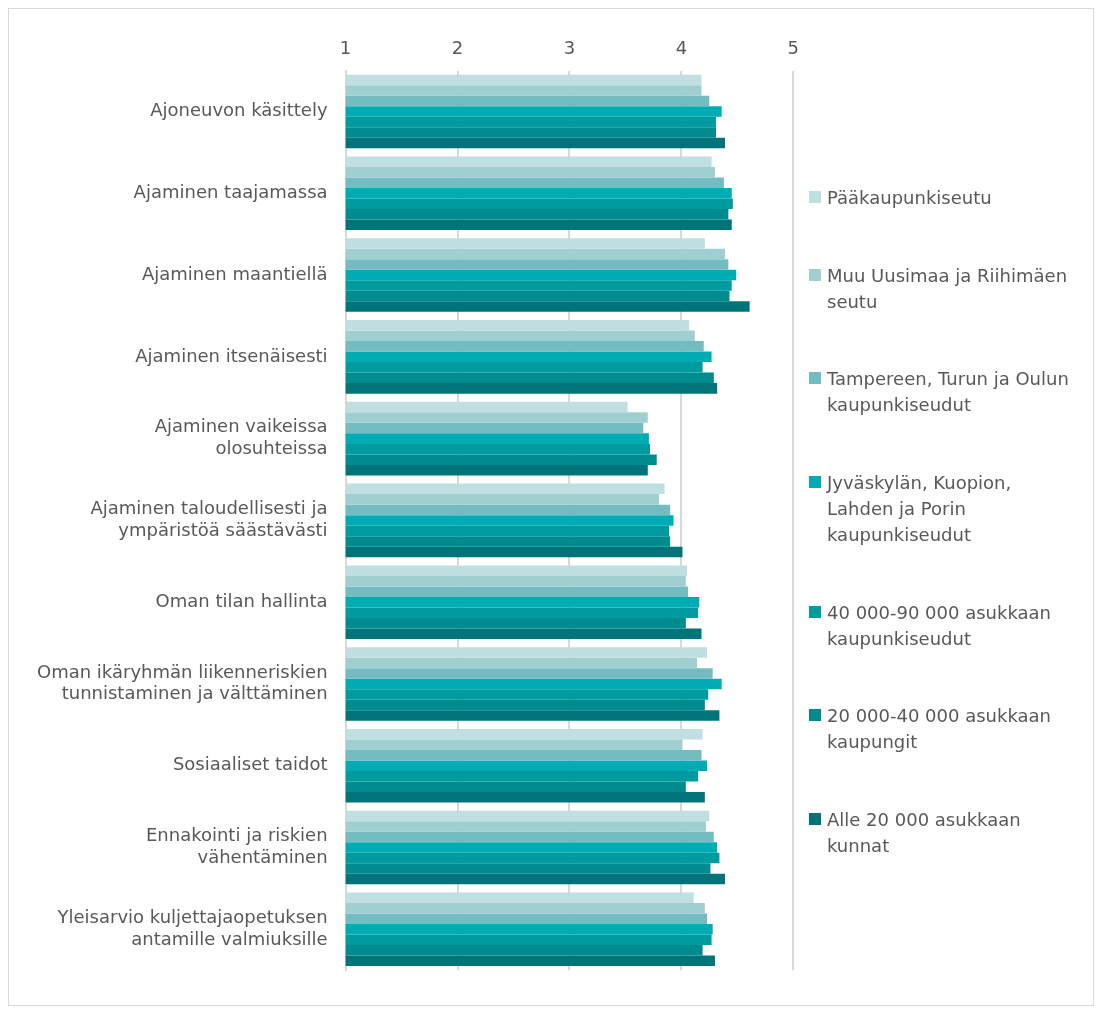 The image size is (1104, 1016). I want to click on legend-label: Muu Uusimaa ja Riihimäen seutu, so click(948, 288).